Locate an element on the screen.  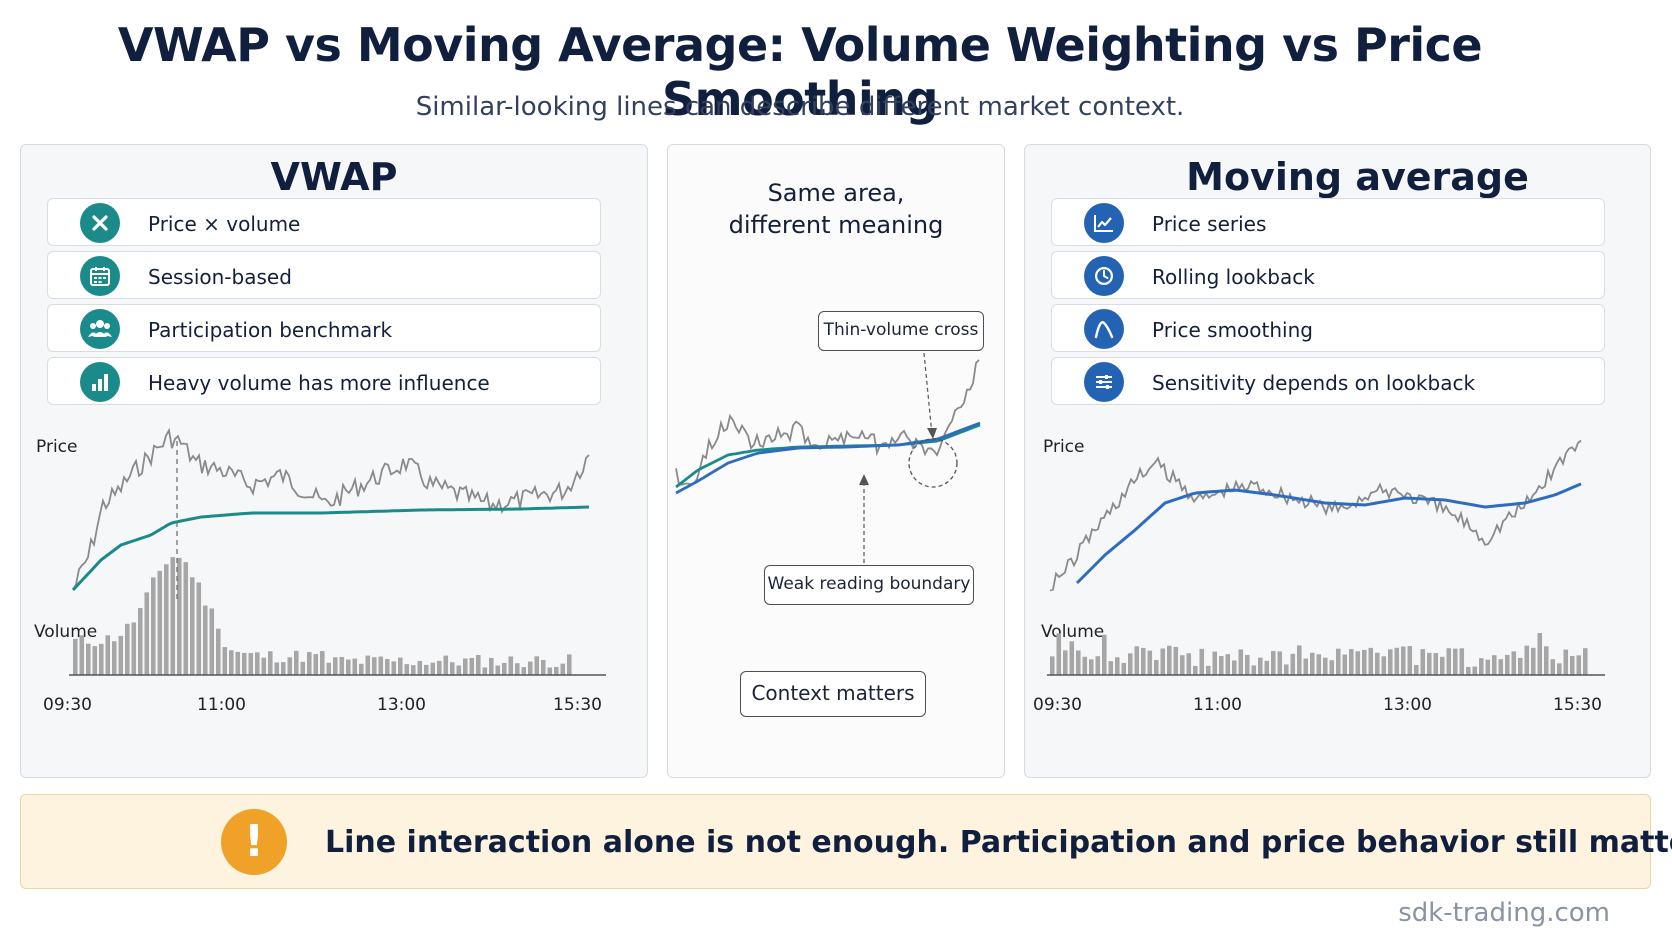
bar-chart-icon is located at coordinates (100, 382).